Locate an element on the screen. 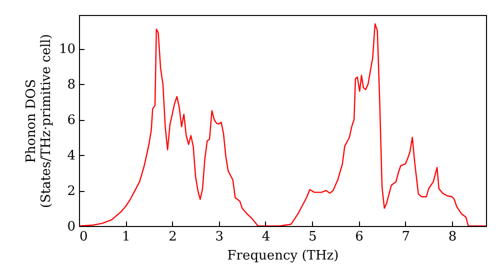 The height and width of the screenshot is (280, 500). x-tick-label: 7 is located at coordinates (406, 237).